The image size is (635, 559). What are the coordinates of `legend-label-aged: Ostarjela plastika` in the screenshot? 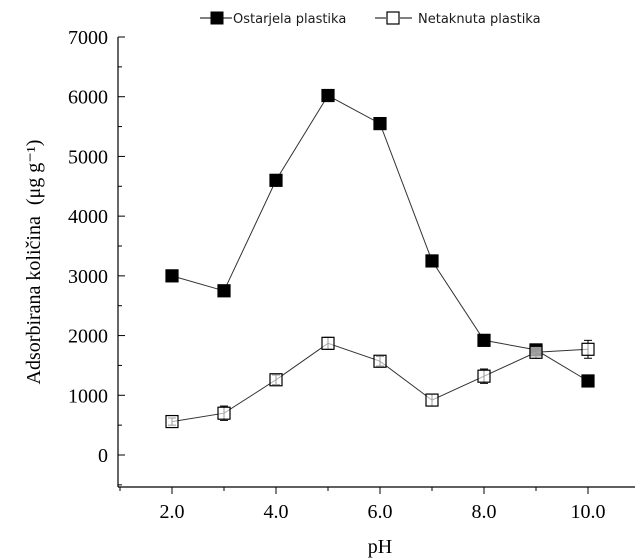 It's located at (289, 19).